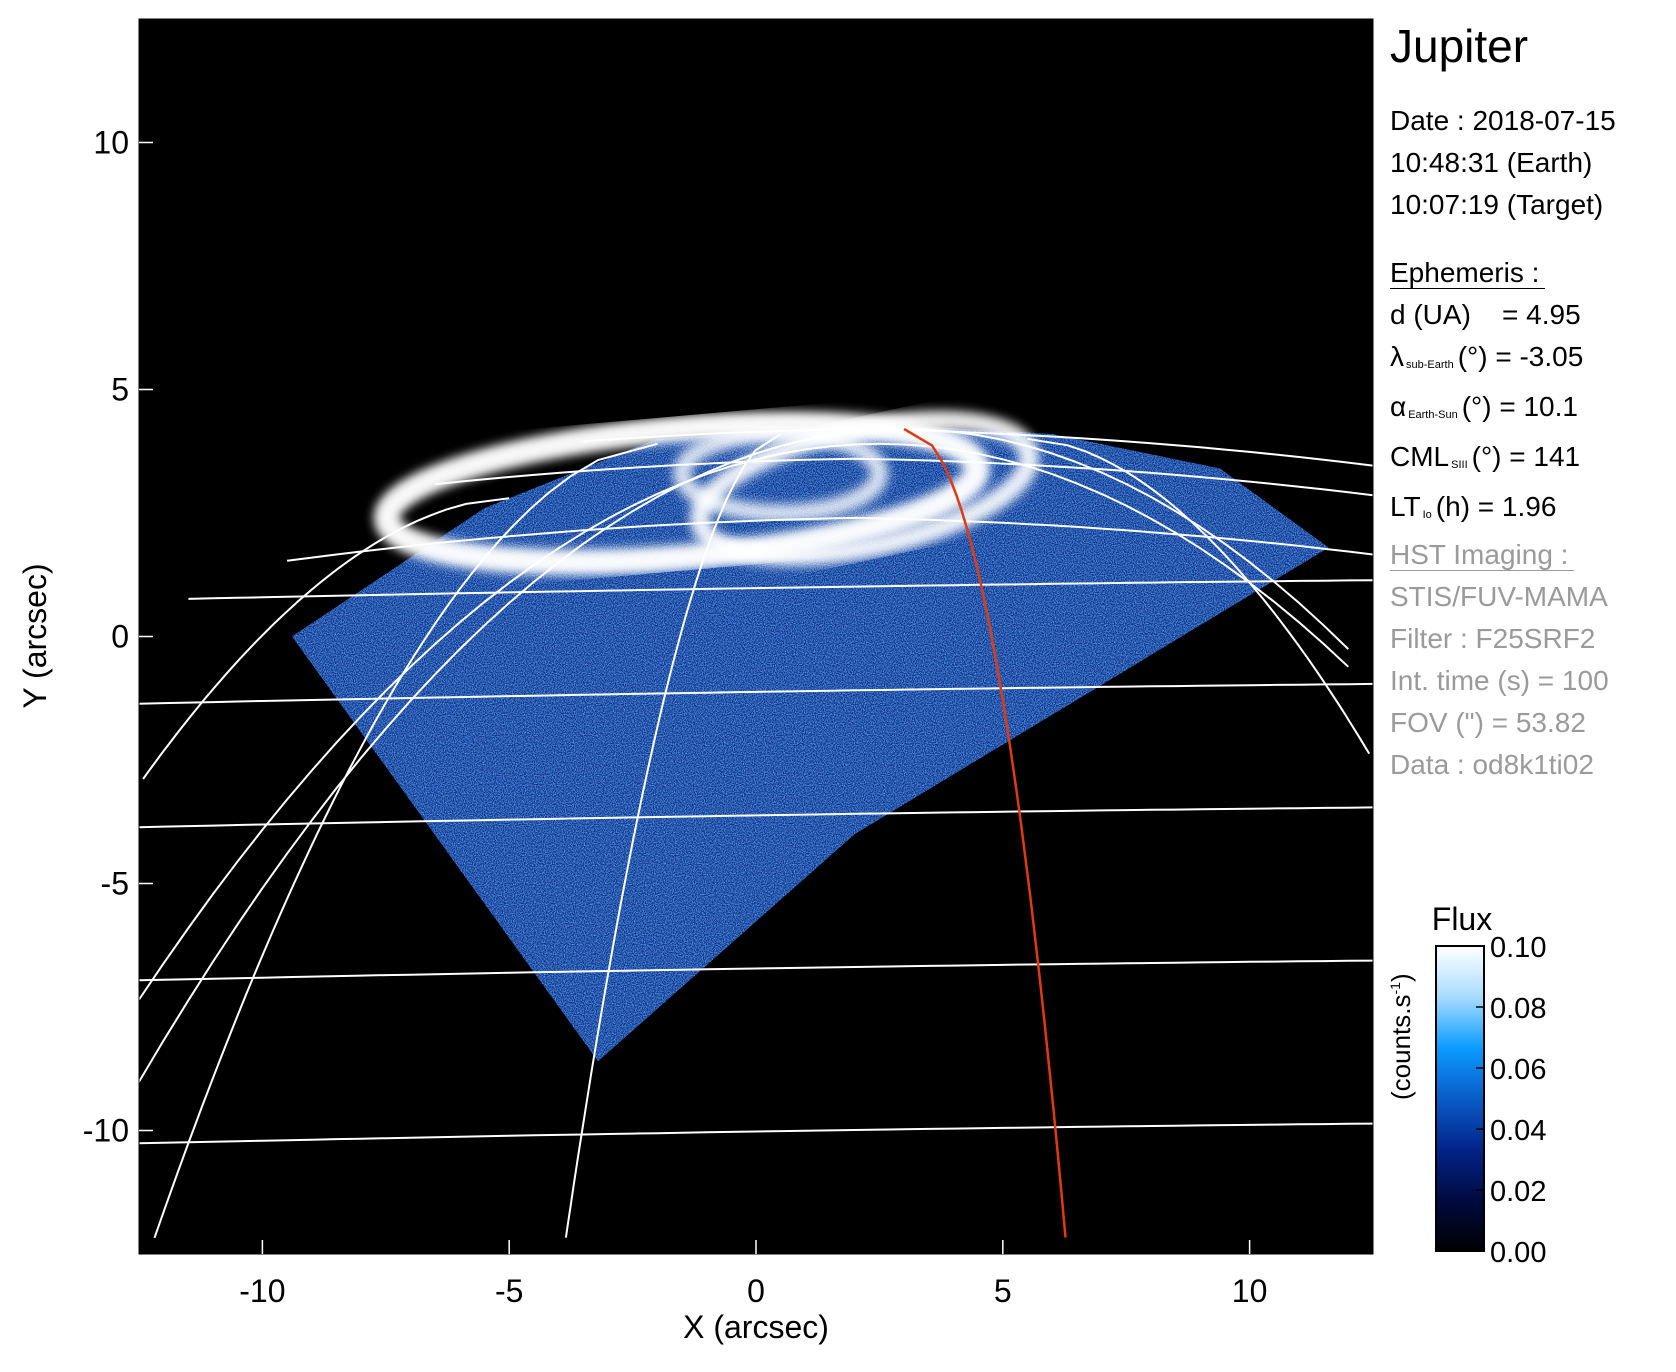 This screenshot has height=1372, width=1676. What do you see at coordinates (1420, 456) in the screenshot?
I see `cml-symbol: CML` at bounding box center [1420, 456].